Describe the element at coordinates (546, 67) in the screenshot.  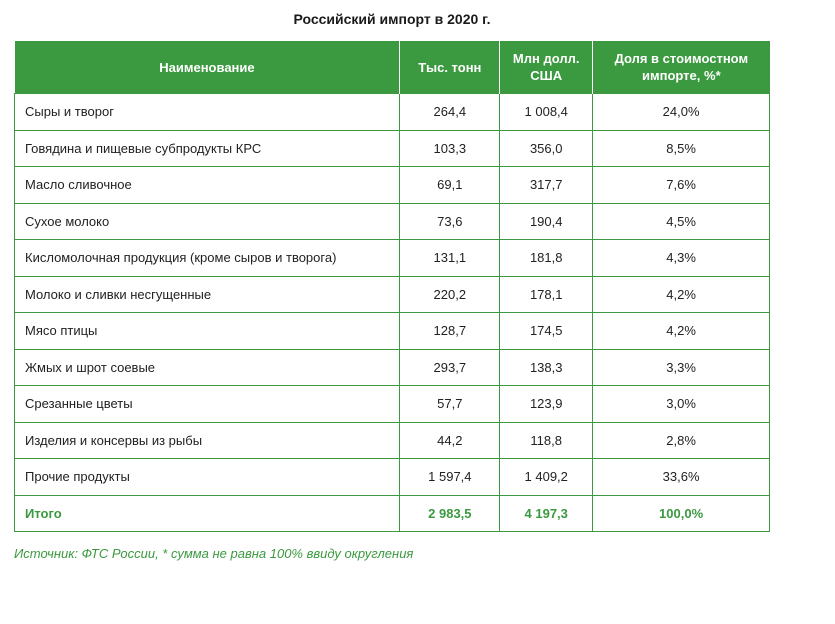
I see `header-usd: Млн долл. США` at that location.